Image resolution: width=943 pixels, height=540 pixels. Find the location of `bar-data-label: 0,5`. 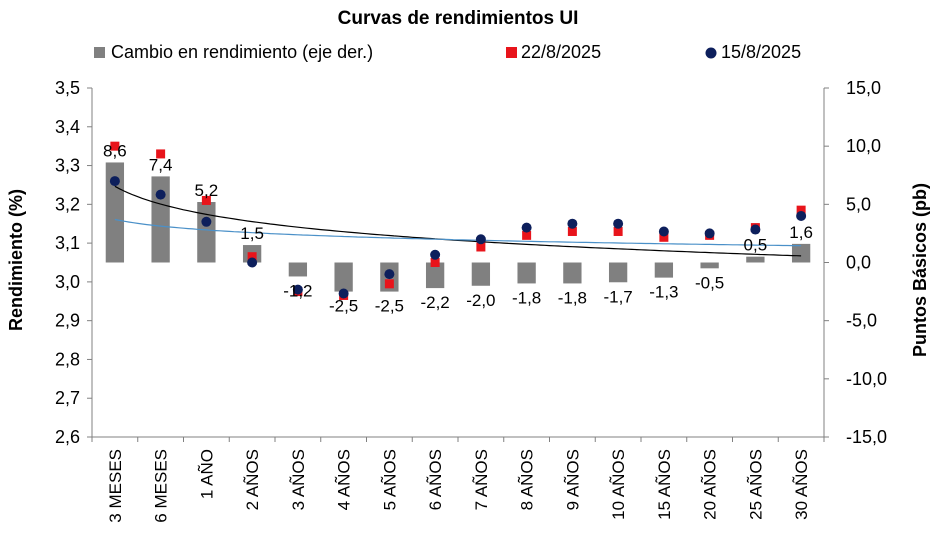

bar-data-label: 0,5 is located at coordinates (756, 245).